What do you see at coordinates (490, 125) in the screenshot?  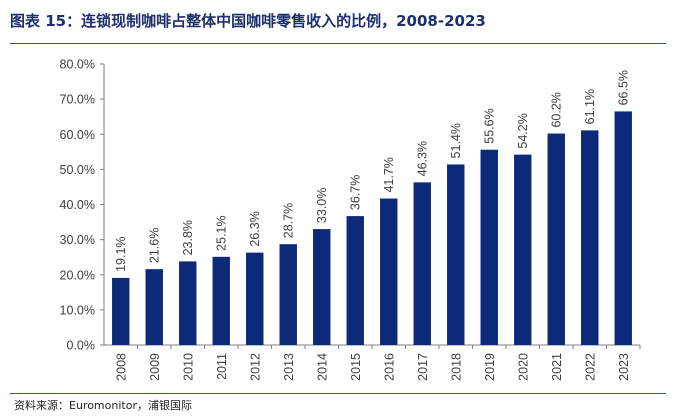 I see `data-label: 55.6%` at bounding box center [490, 125].